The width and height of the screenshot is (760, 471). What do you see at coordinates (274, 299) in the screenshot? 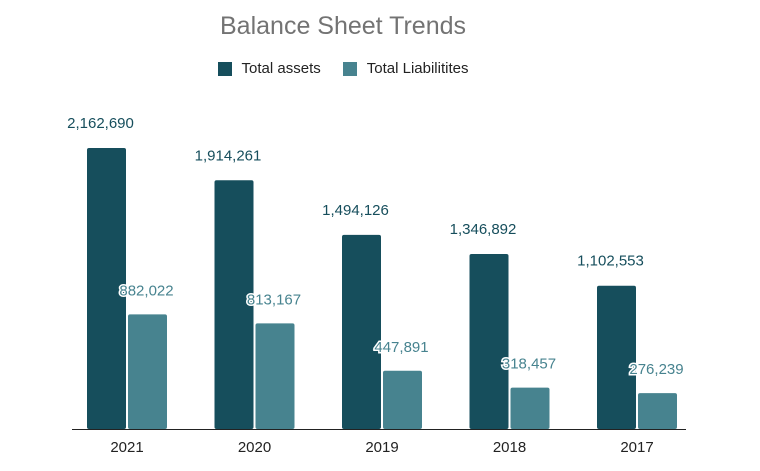
I see `data-label-total-liabilities-2020: 813,167` at bounding box center [274, 299].